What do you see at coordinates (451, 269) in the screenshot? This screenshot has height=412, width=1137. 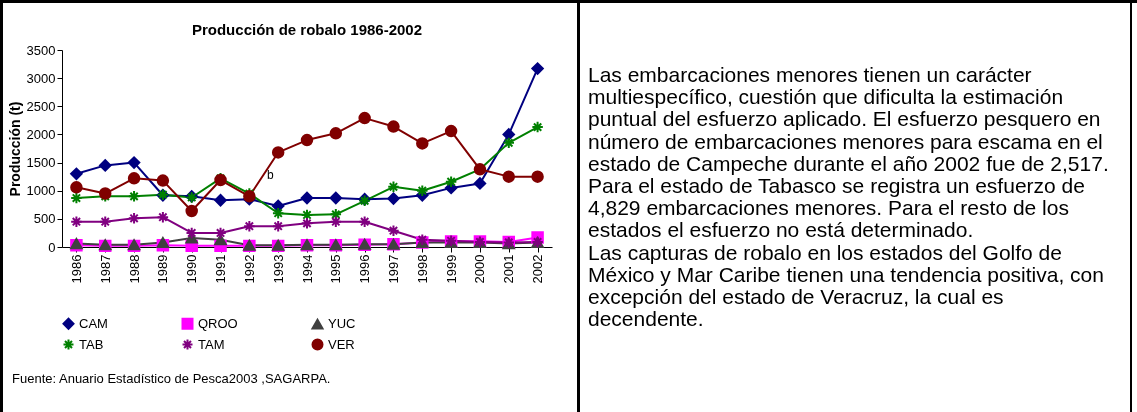 I see `x-tick-label: 1999` at bounding box center [451, 269].